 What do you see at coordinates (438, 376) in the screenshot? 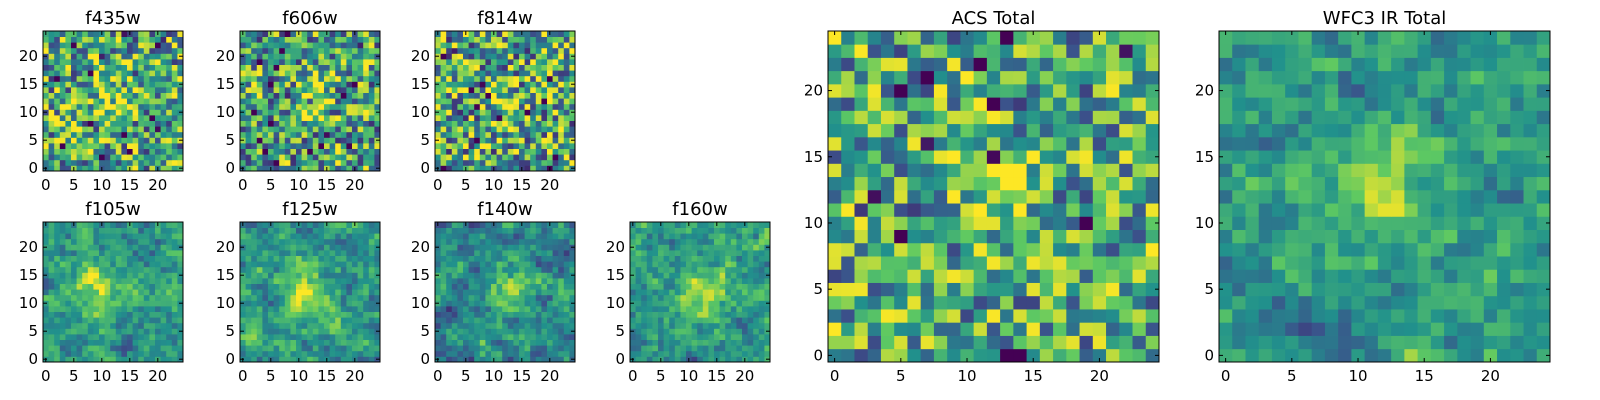
I see `x-tick-label: 0` at bounding box center [438, 376].